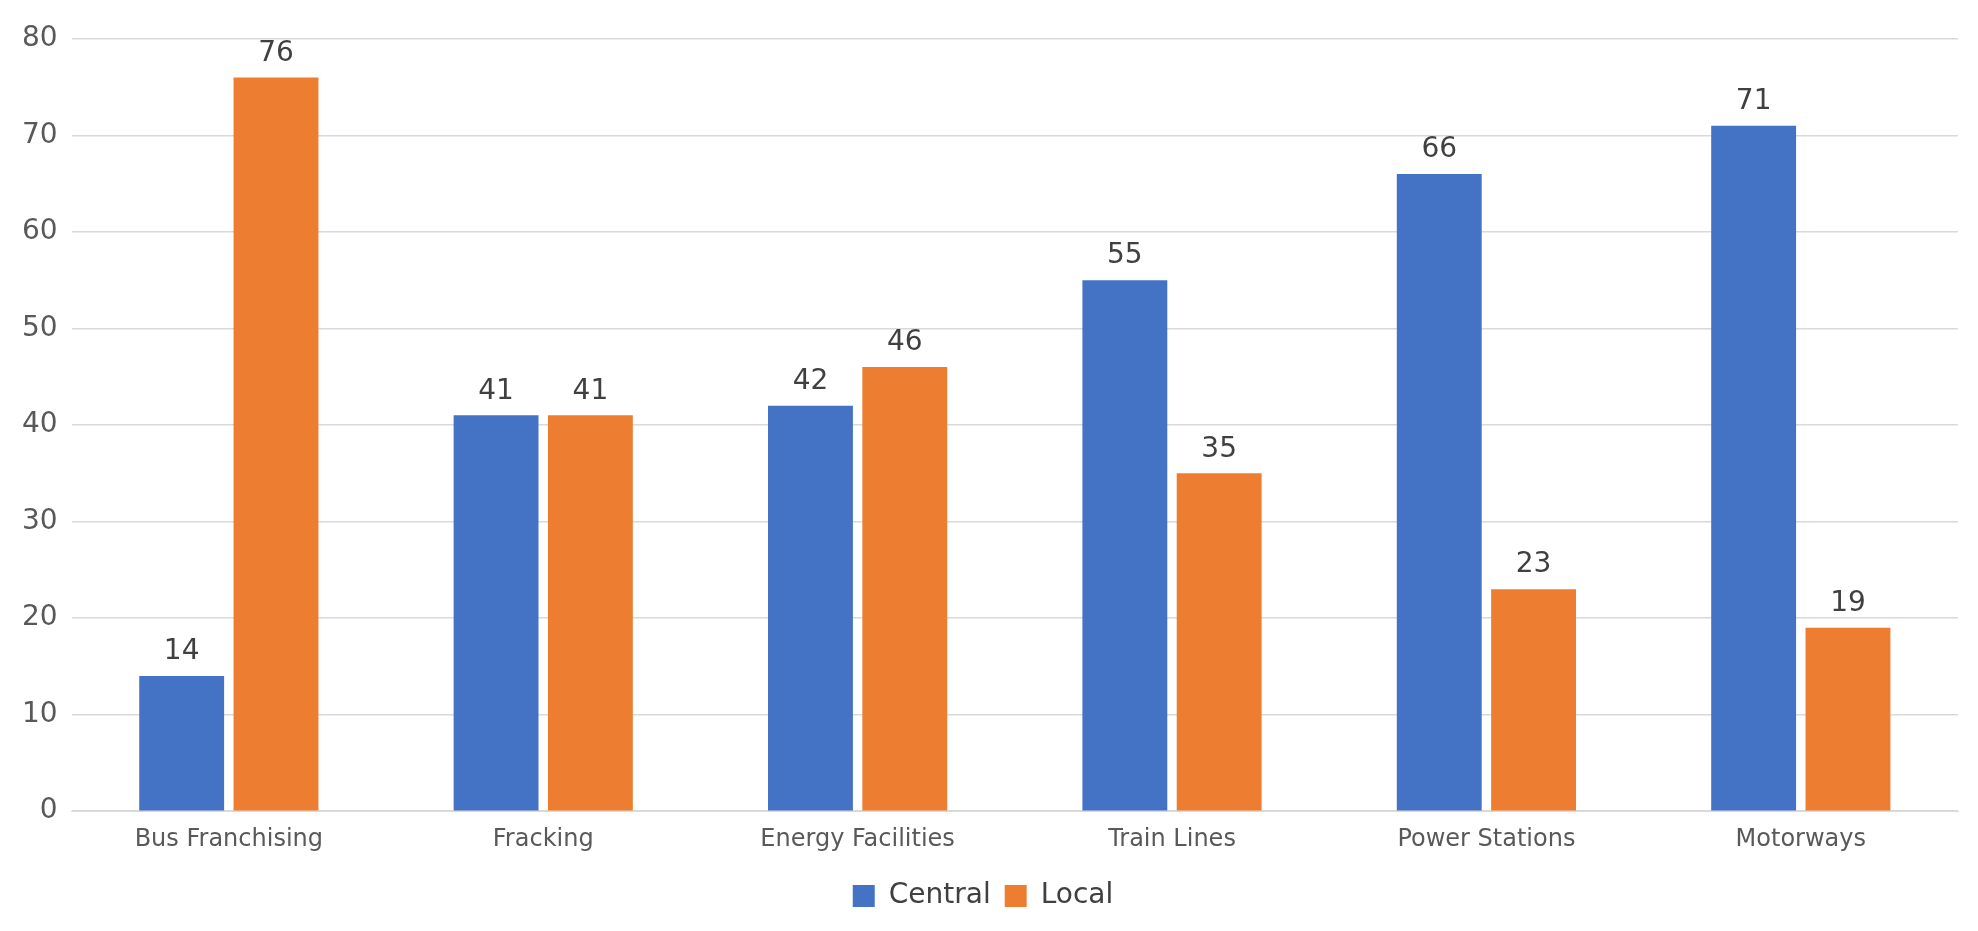 The height and width of the screenshot is (931, 1978). Describe the element at coordinates (39, 519) in the screenshot. I see `y-tick-label: 30` at that location.